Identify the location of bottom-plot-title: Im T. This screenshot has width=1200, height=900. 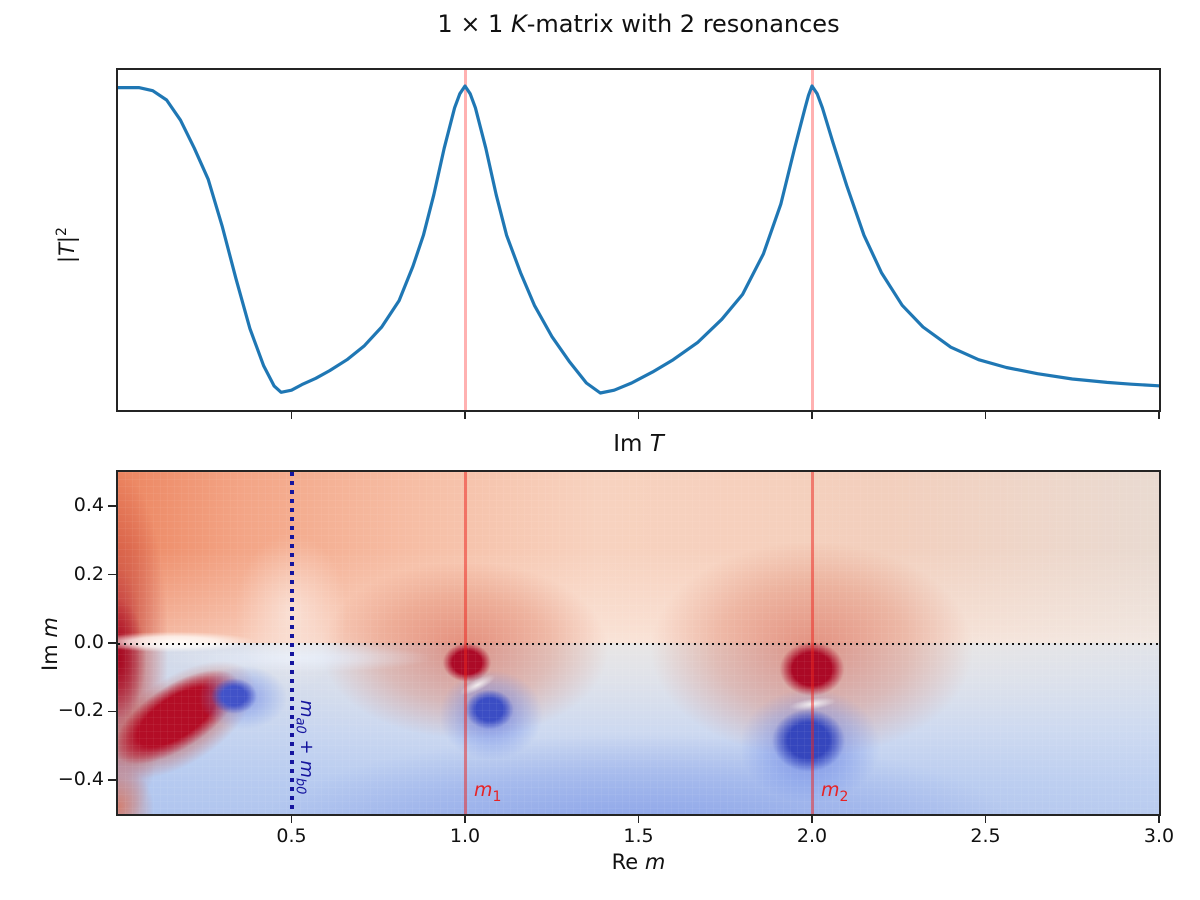
(638, 444).